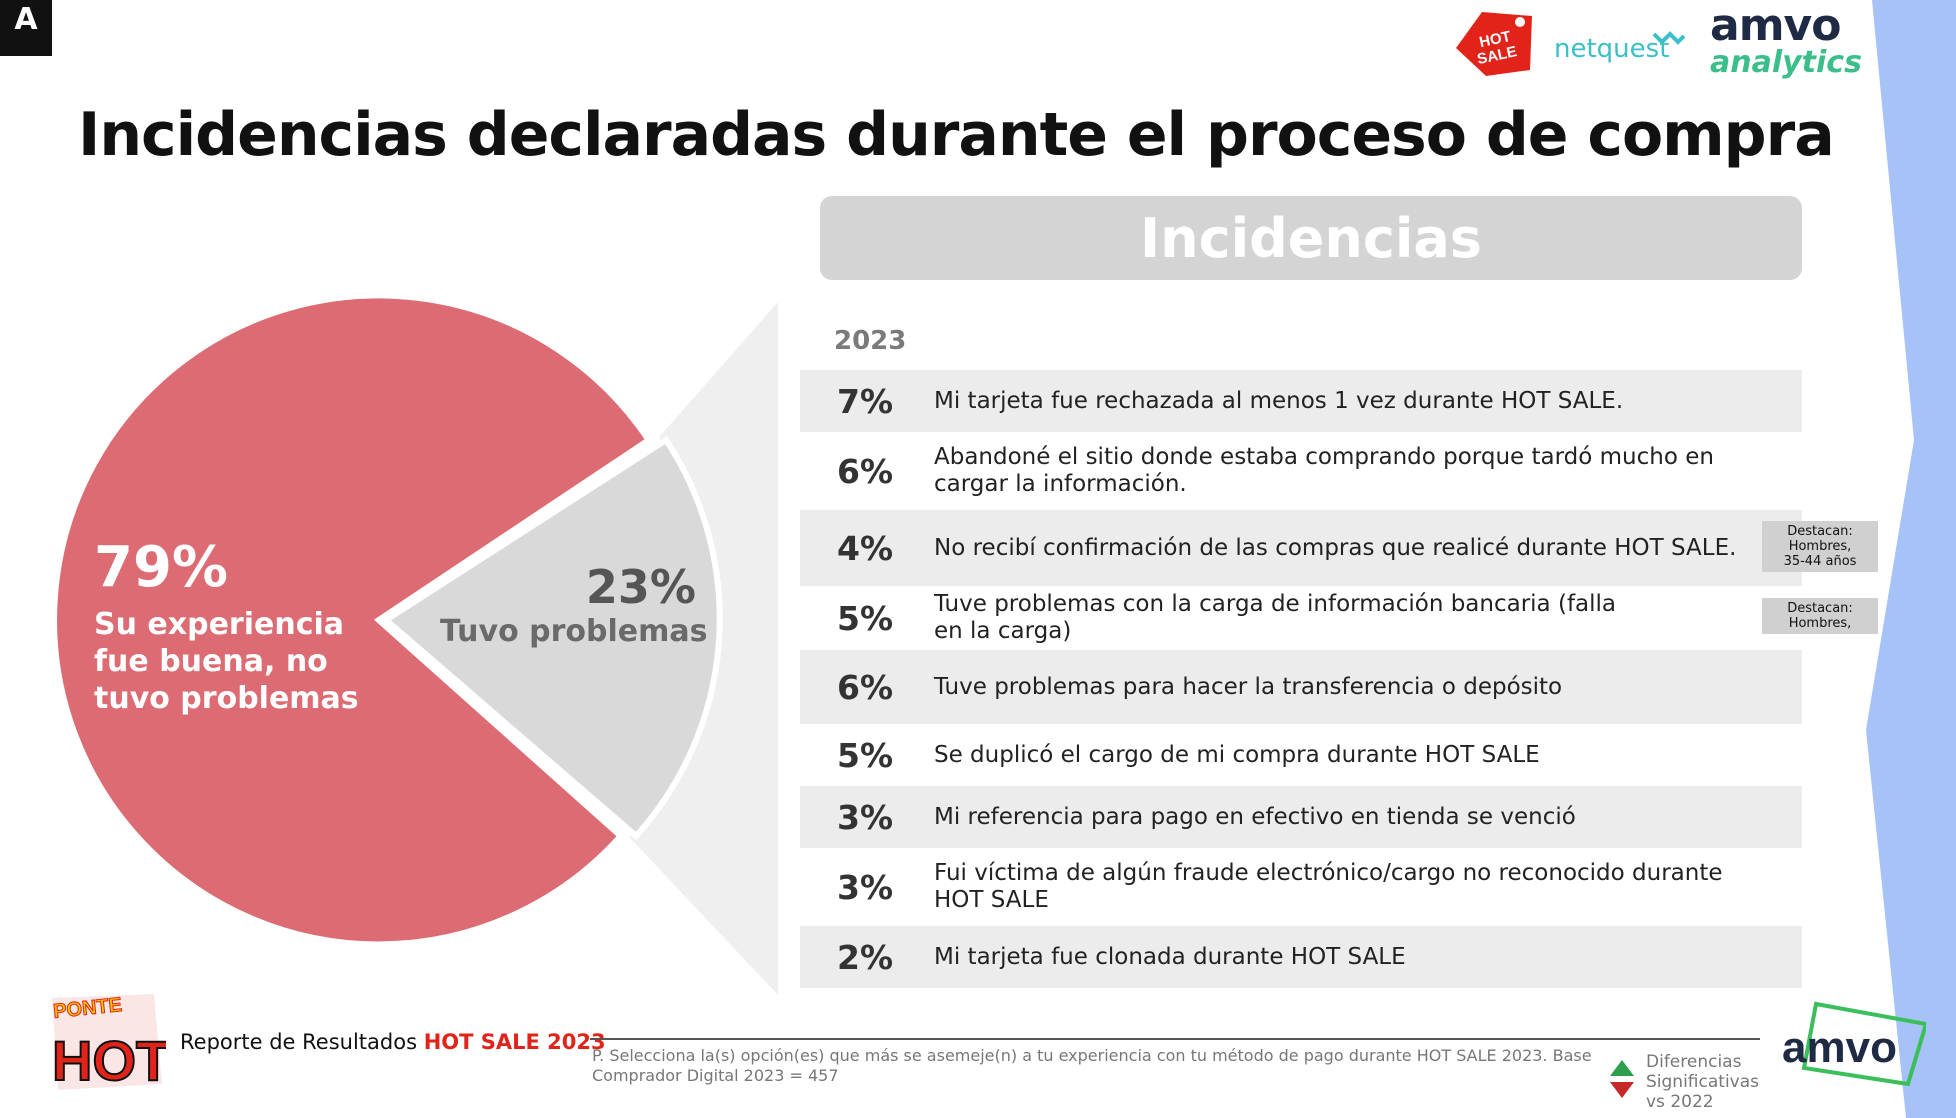 The height and width of the screenshot is (1118, 1956). I want to click on netquest-waves-icon, so click(1669, 38).